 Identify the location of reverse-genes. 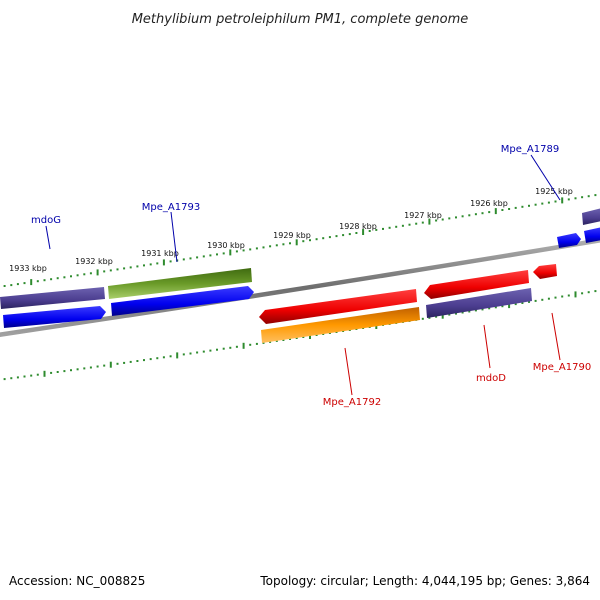
(408, 303).